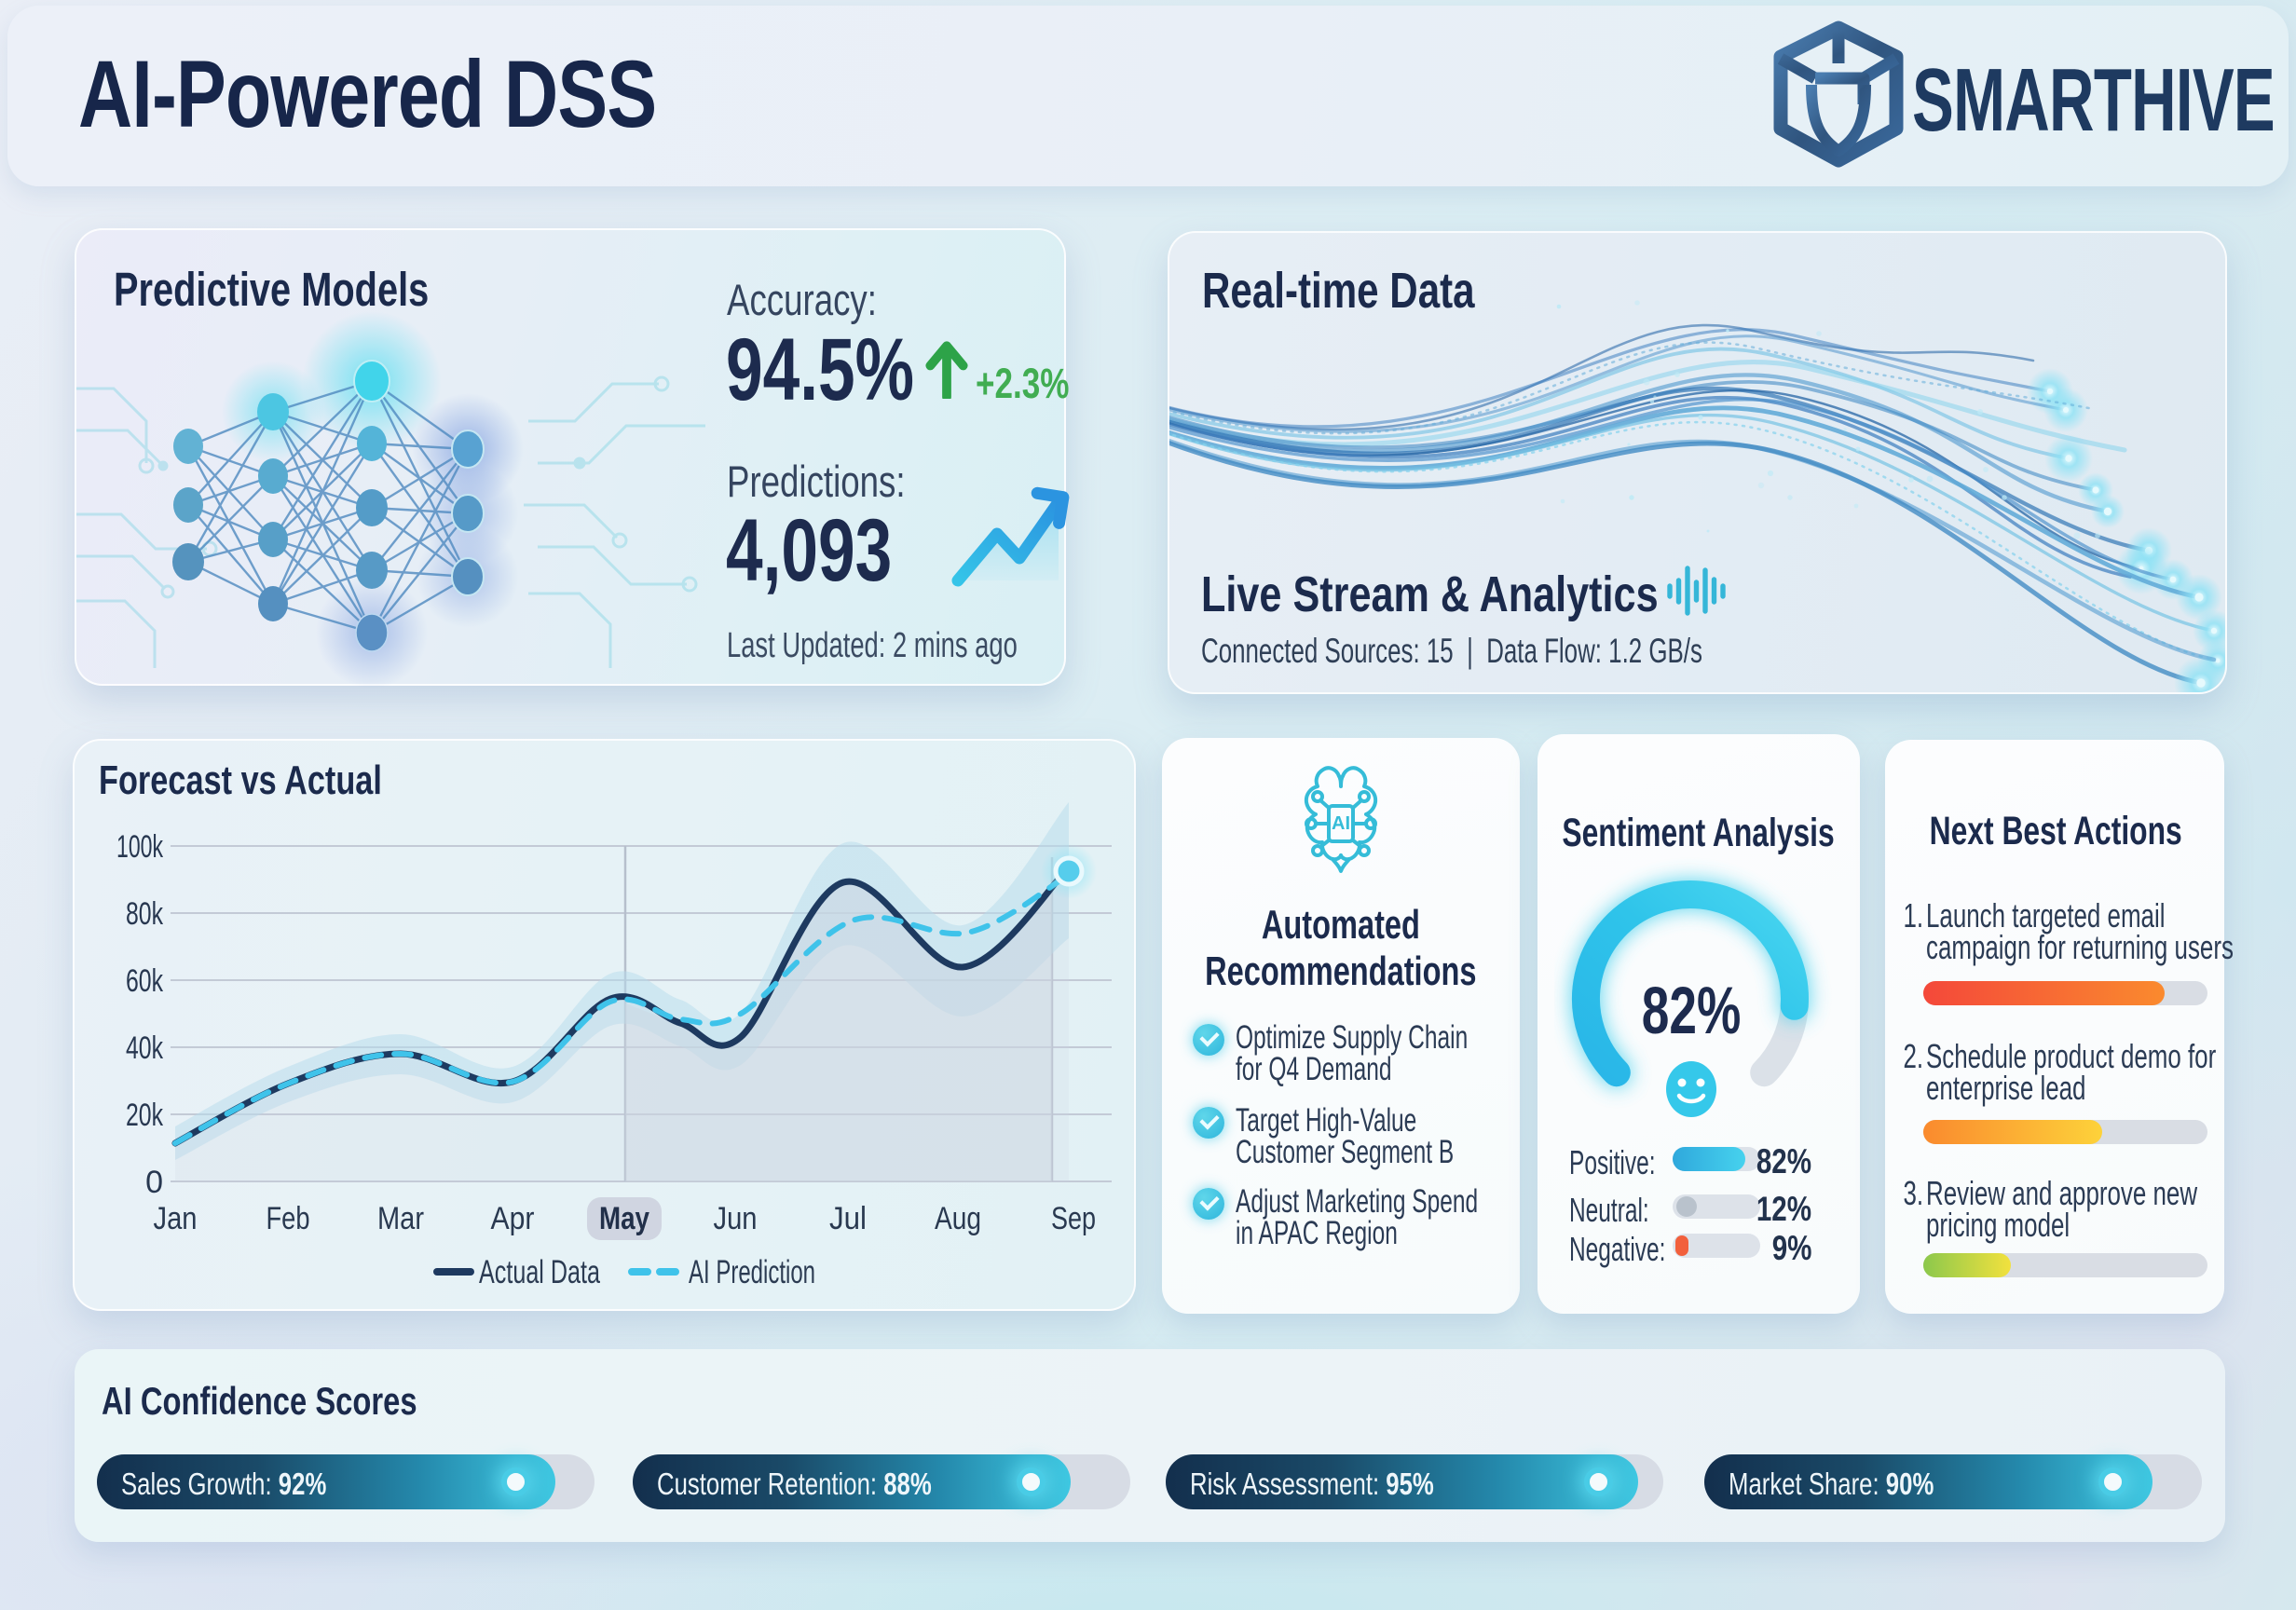  What do you see at coordinates (176, 1218) in the screenshot?
I see `svg-text: Jan` at bounding box center [176, 1218].